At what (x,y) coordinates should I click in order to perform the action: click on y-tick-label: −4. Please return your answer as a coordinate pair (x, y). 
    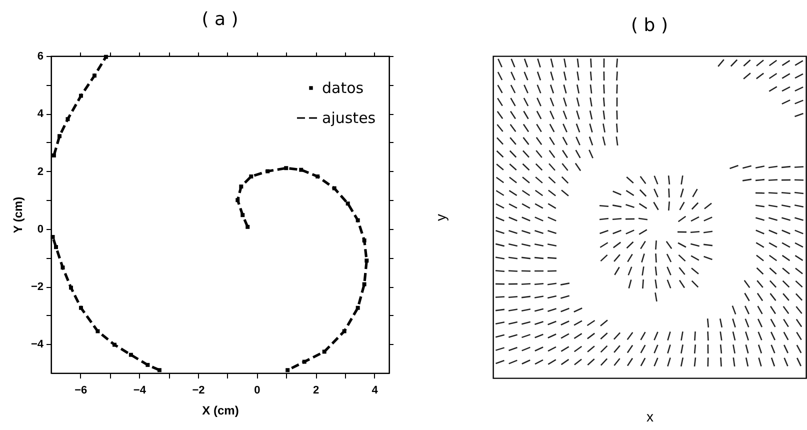
    Looking at the image, I should click on (37, 344).